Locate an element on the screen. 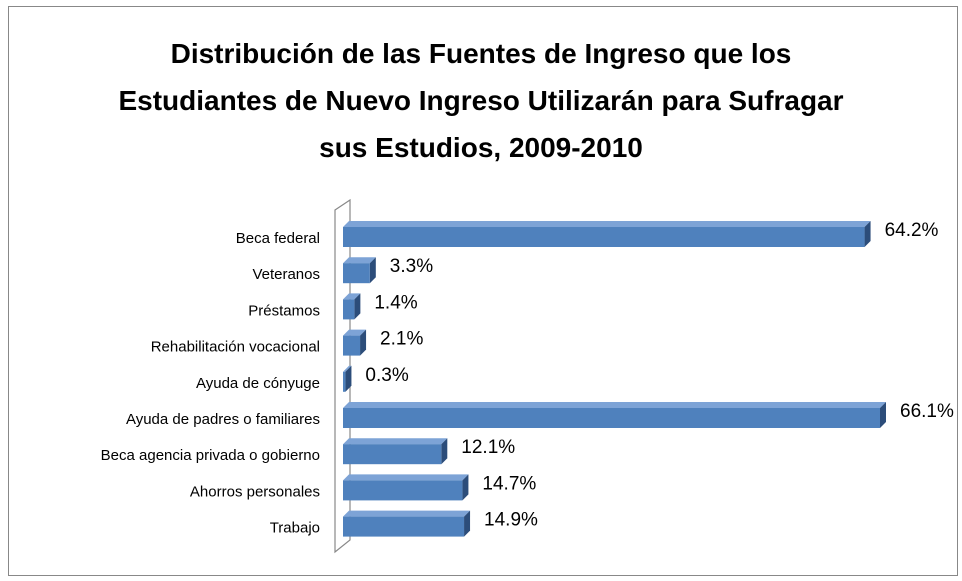 This screenshot has width=962, height=581. category-label: Veteranos is located at coordinates (286, 274).